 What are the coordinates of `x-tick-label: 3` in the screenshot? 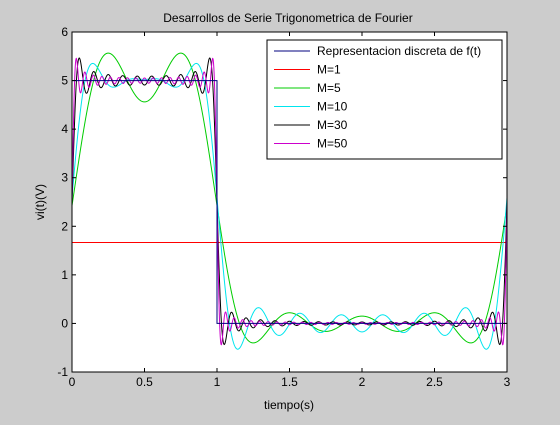 It's located at (507, 382).